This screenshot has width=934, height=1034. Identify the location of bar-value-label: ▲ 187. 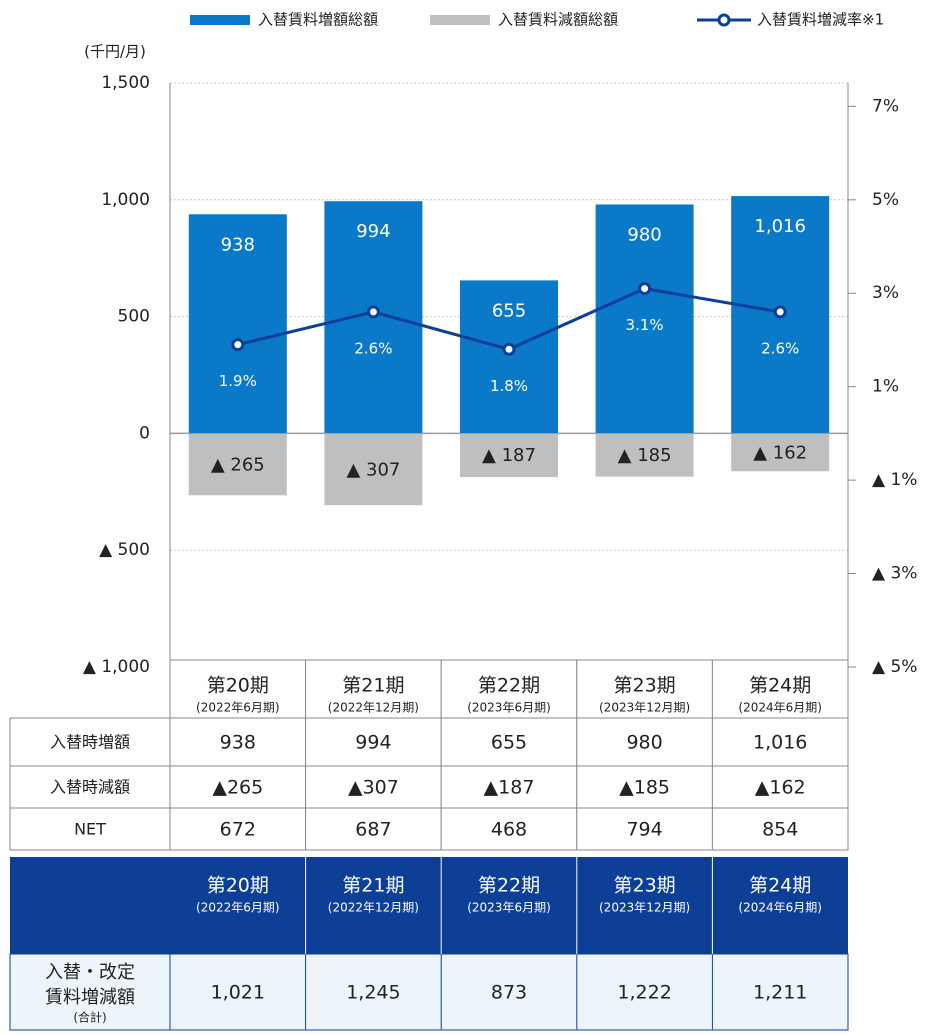
(509, 455).